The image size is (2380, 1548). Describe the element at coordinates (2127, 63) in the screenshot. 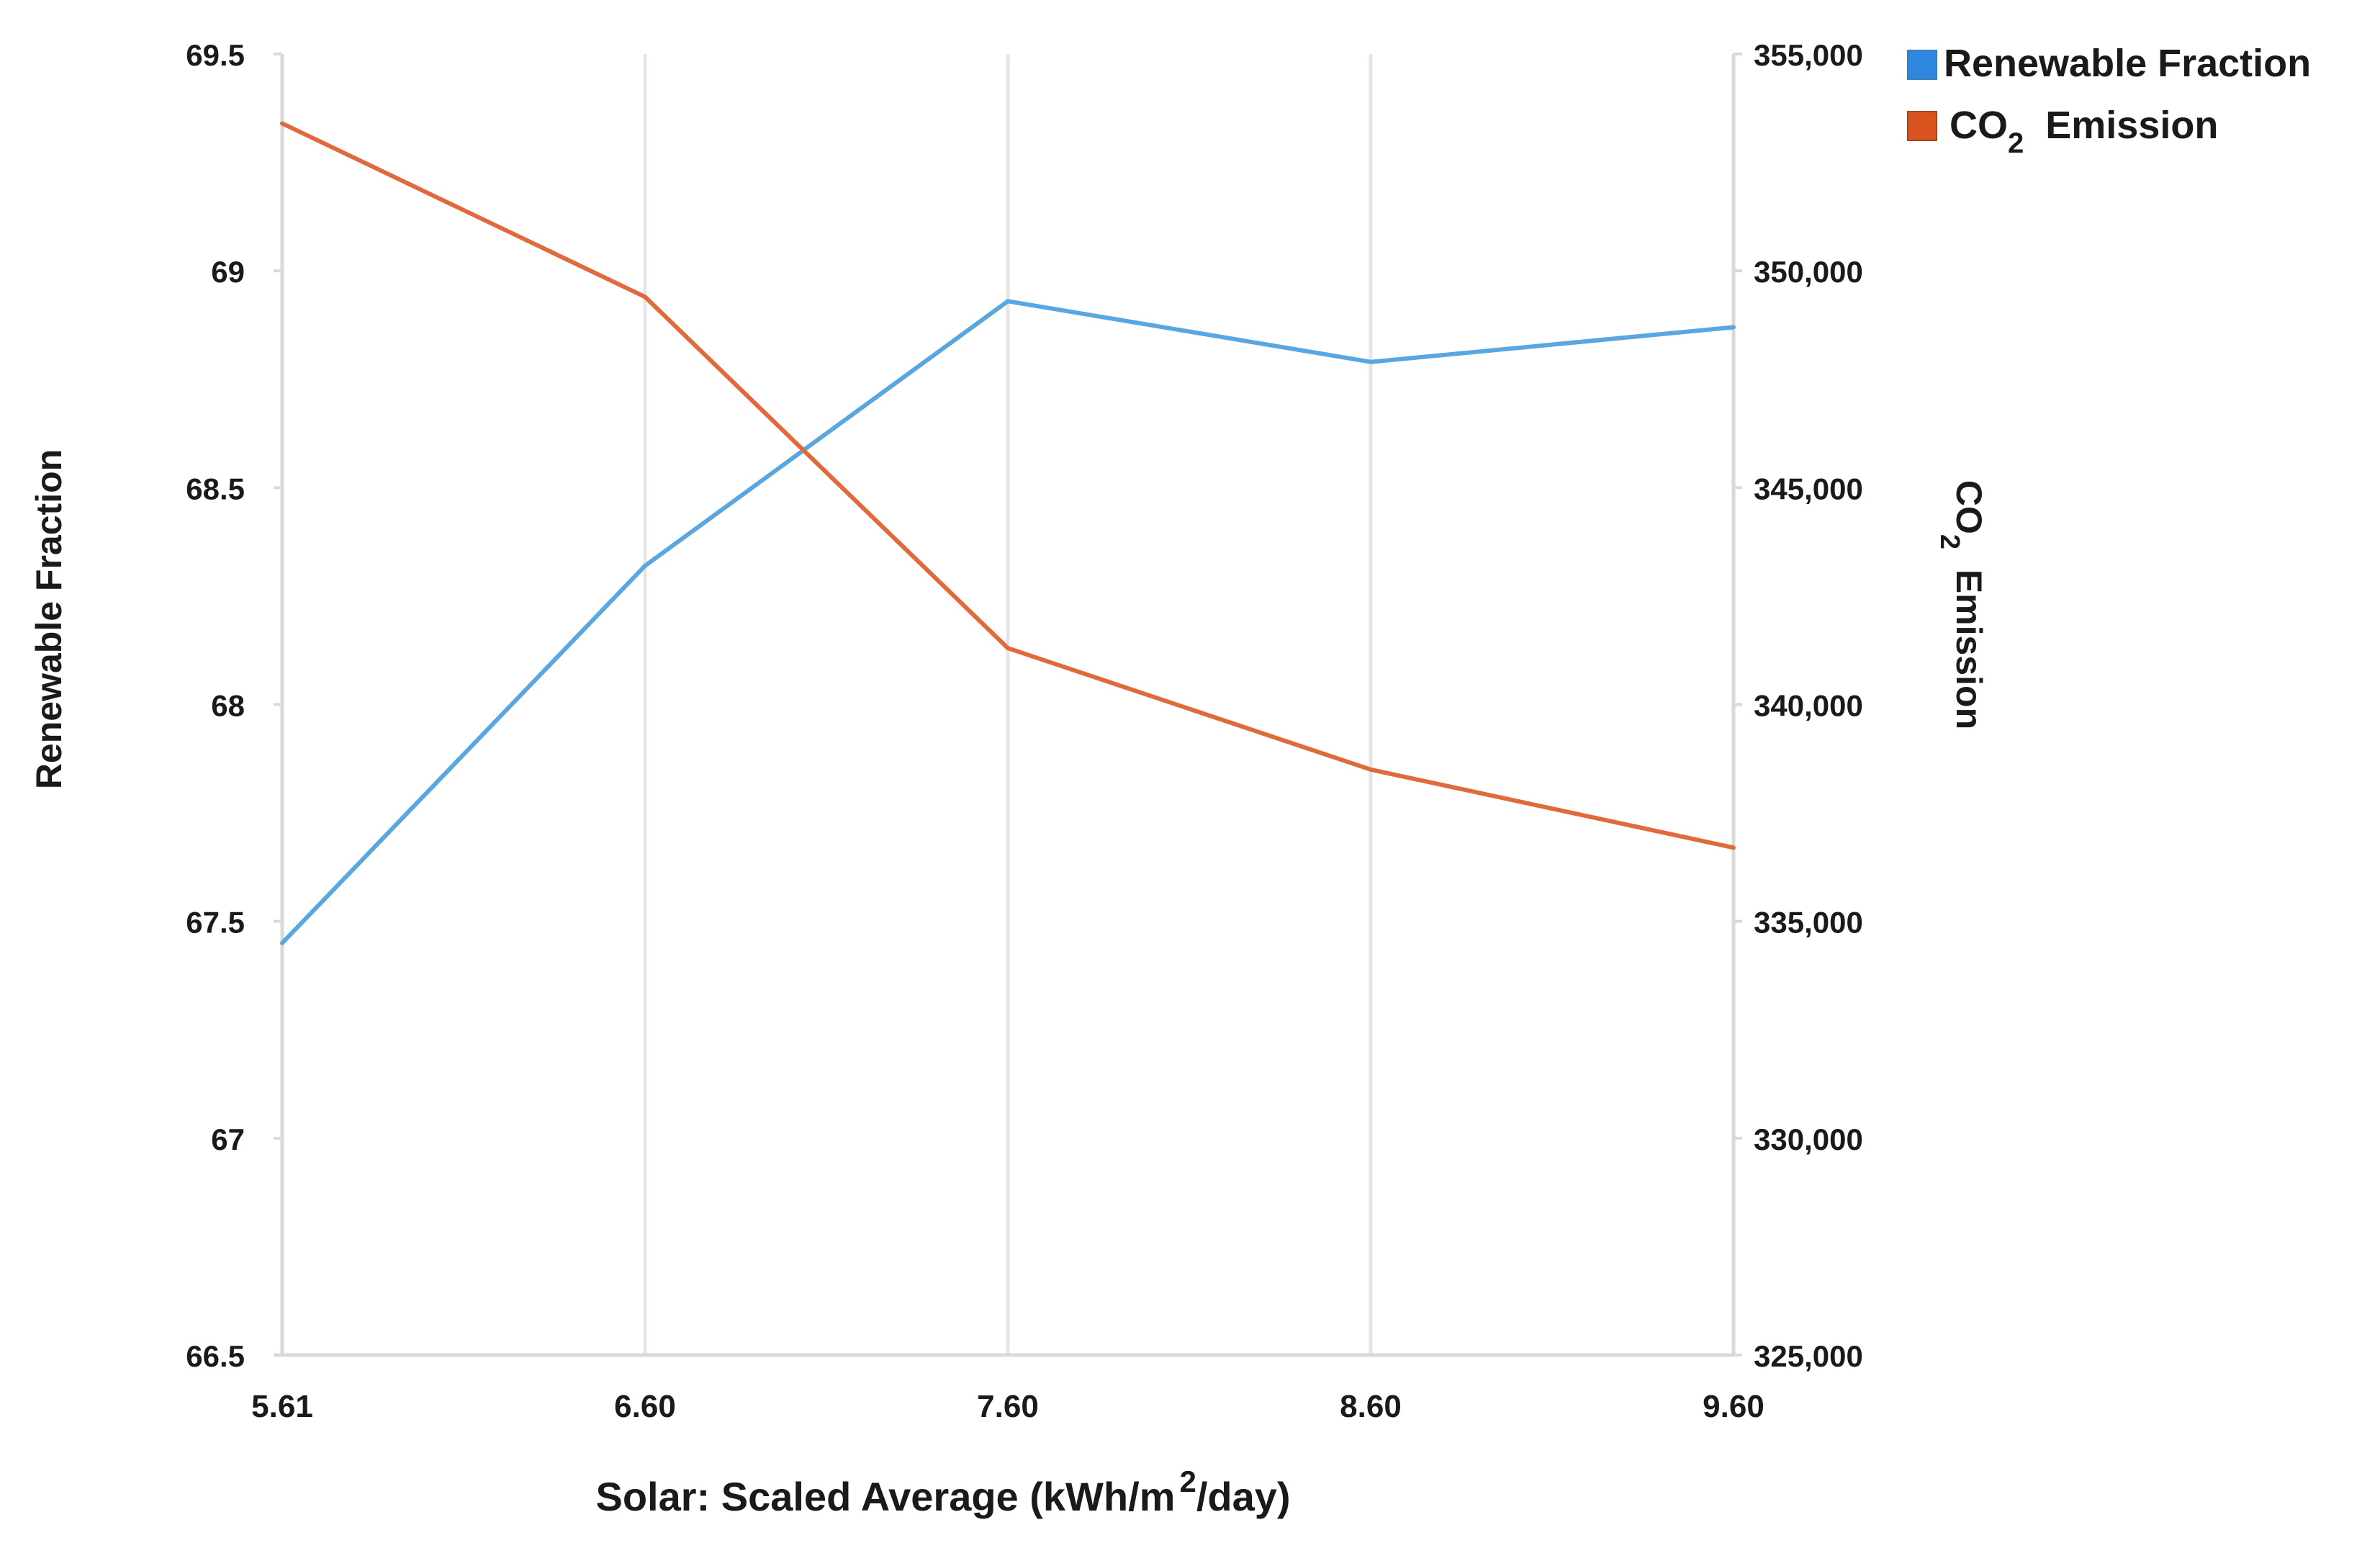

I see `legend-label-renewable: Renewable Fraction` at that location.